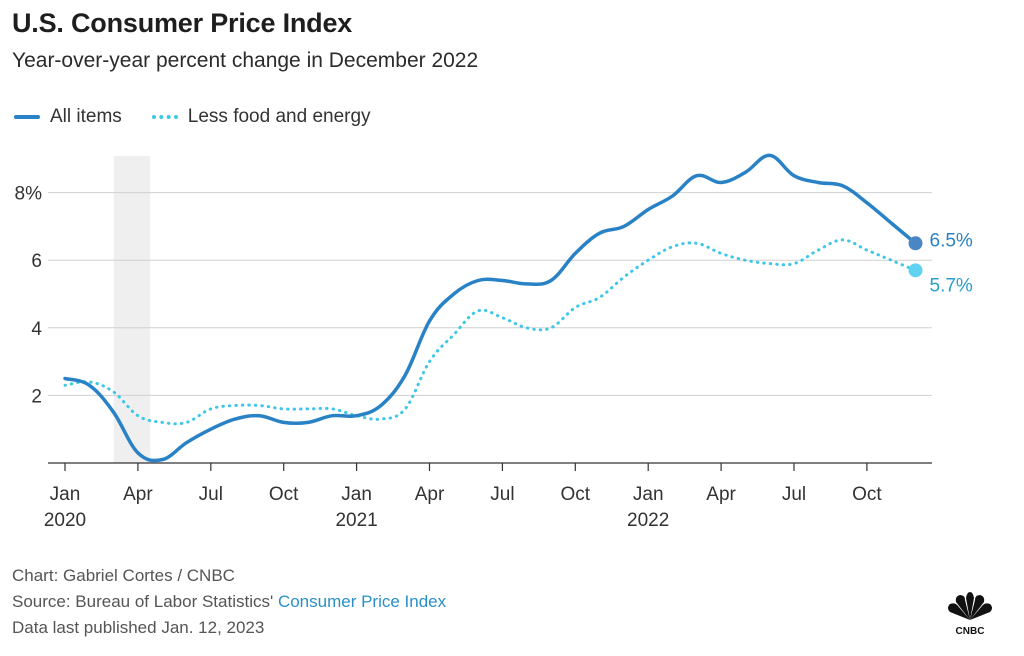  Describe the element at coordinates (65, 520) in the screenshot. I see `x-tick-year: 2020` at that location.